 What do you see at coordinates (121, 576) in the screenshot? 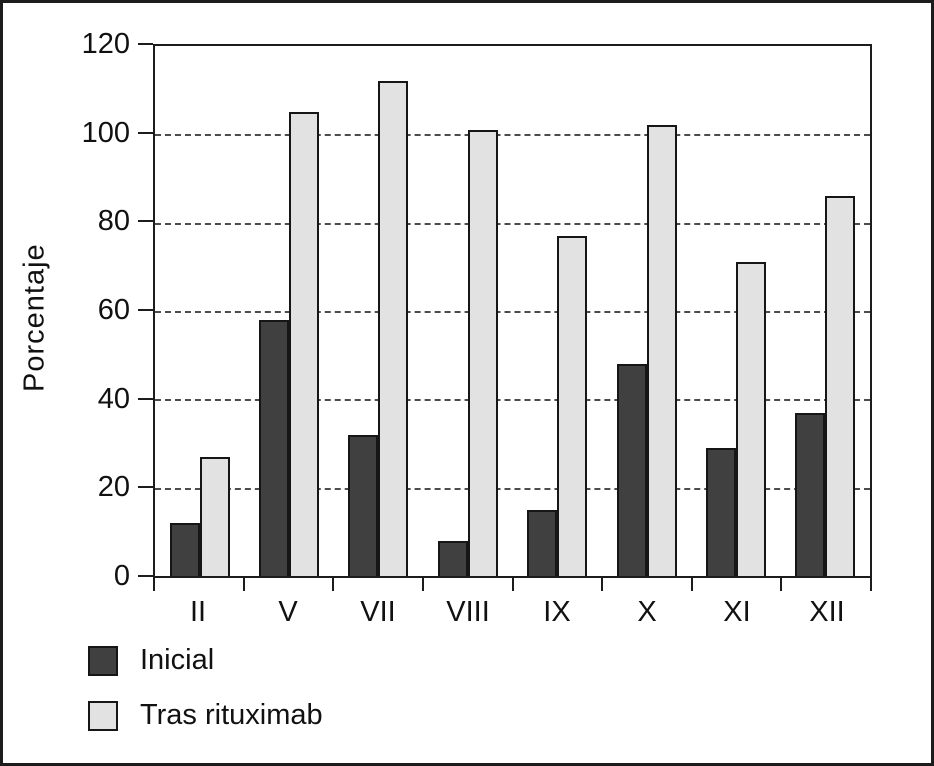
I see `y-tick-label-0: 0` at bounding box center [121, 576].